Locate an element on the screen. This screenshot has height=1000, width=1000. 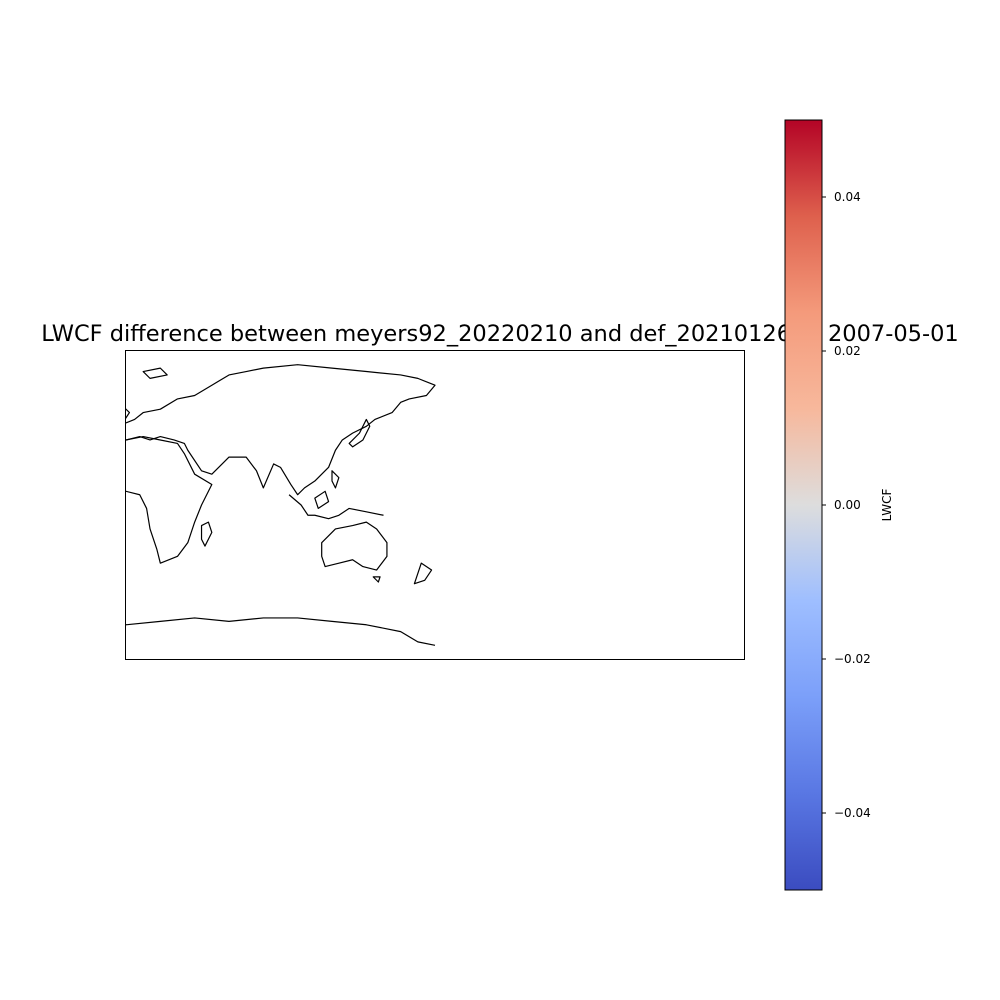
coast-indonesia is located at coordinates (336, 507).